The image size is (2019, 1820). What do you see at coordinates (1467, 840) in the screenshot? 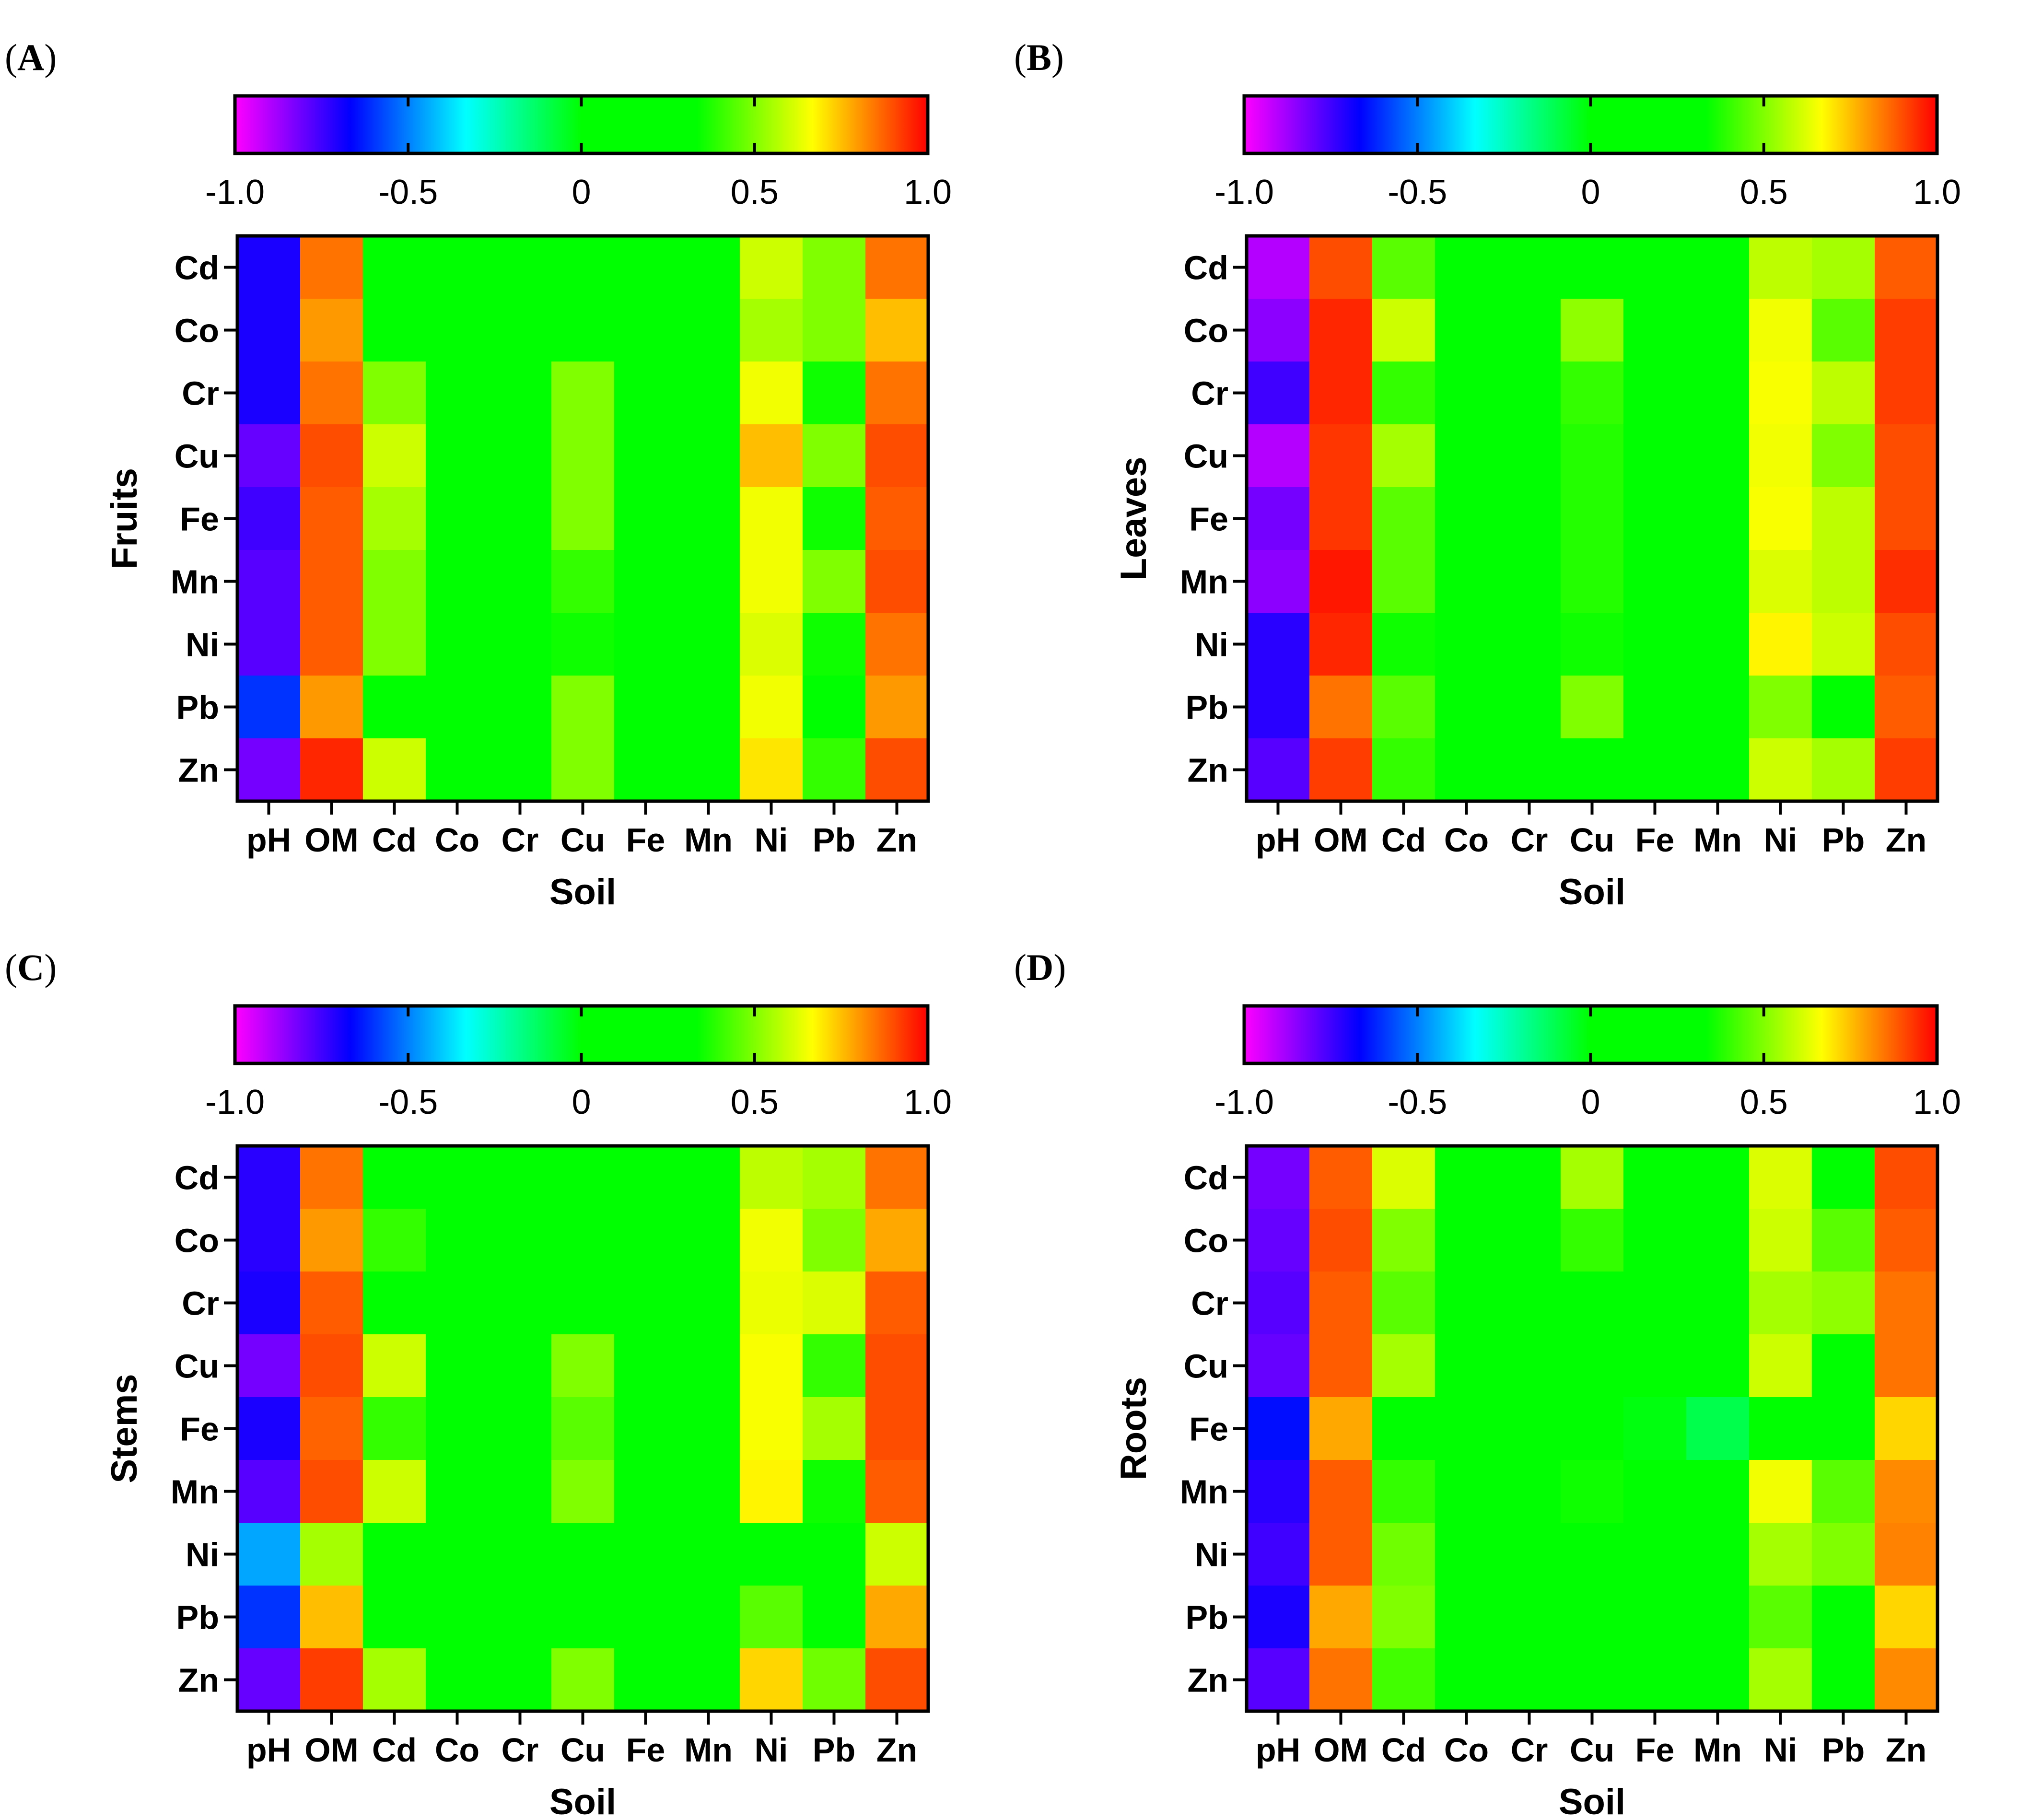
I see `x-tick-label: Co` at bounding box center [1467, 840].